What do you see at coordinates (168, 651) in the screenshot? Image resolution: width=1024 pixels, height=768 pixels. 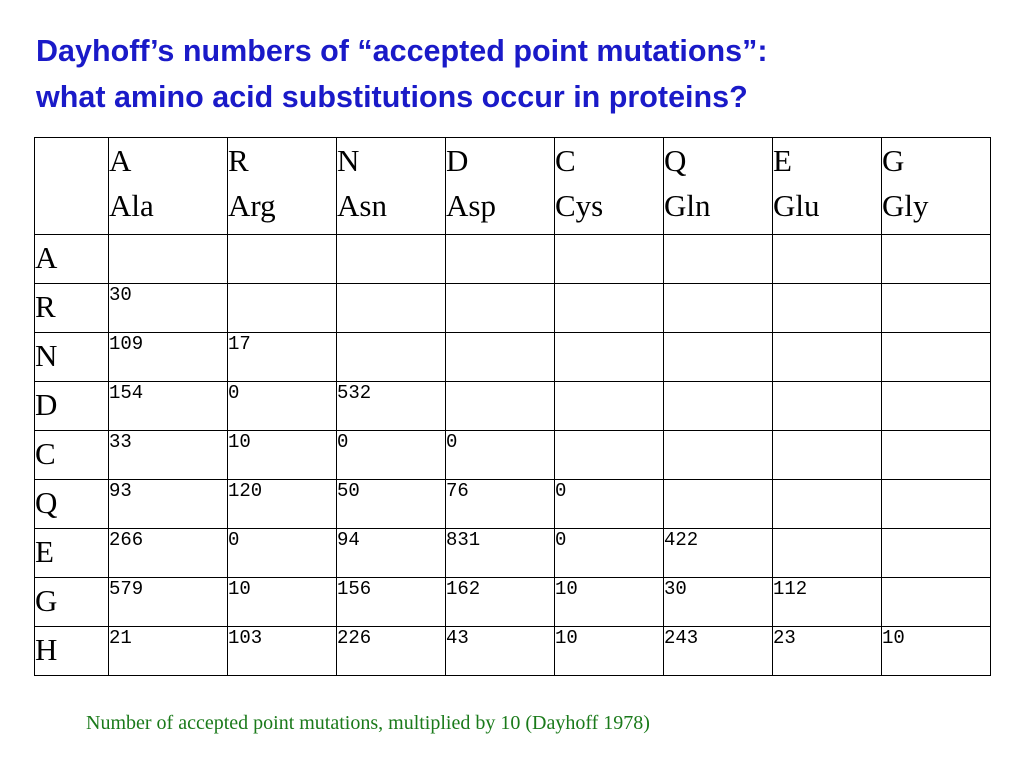 I see `table-cell: 21` at bounding box center [168, 651].